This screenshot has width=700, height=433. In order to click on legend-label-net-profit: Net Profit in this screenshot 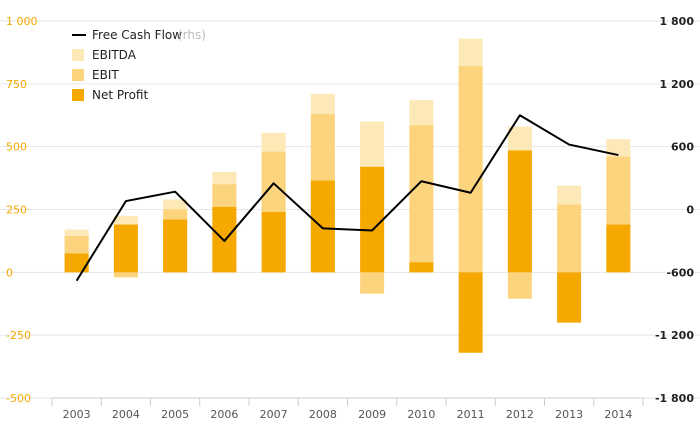, I will do `click(120, 95)`.